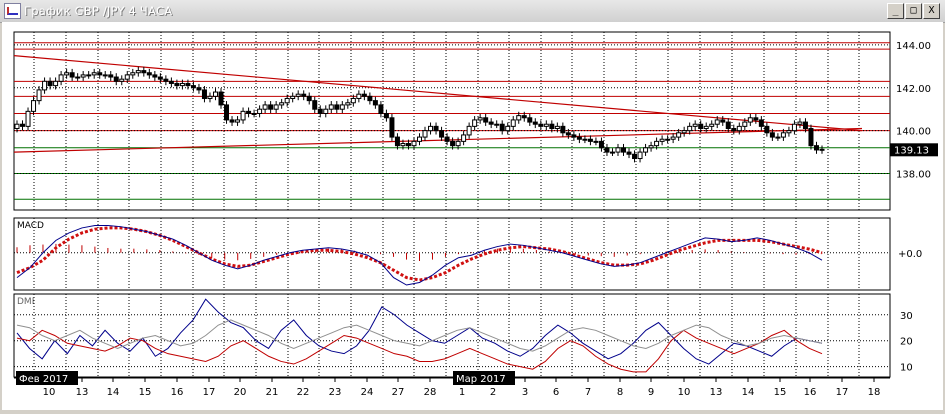  I want to click on macd-line, so click(419, 255).